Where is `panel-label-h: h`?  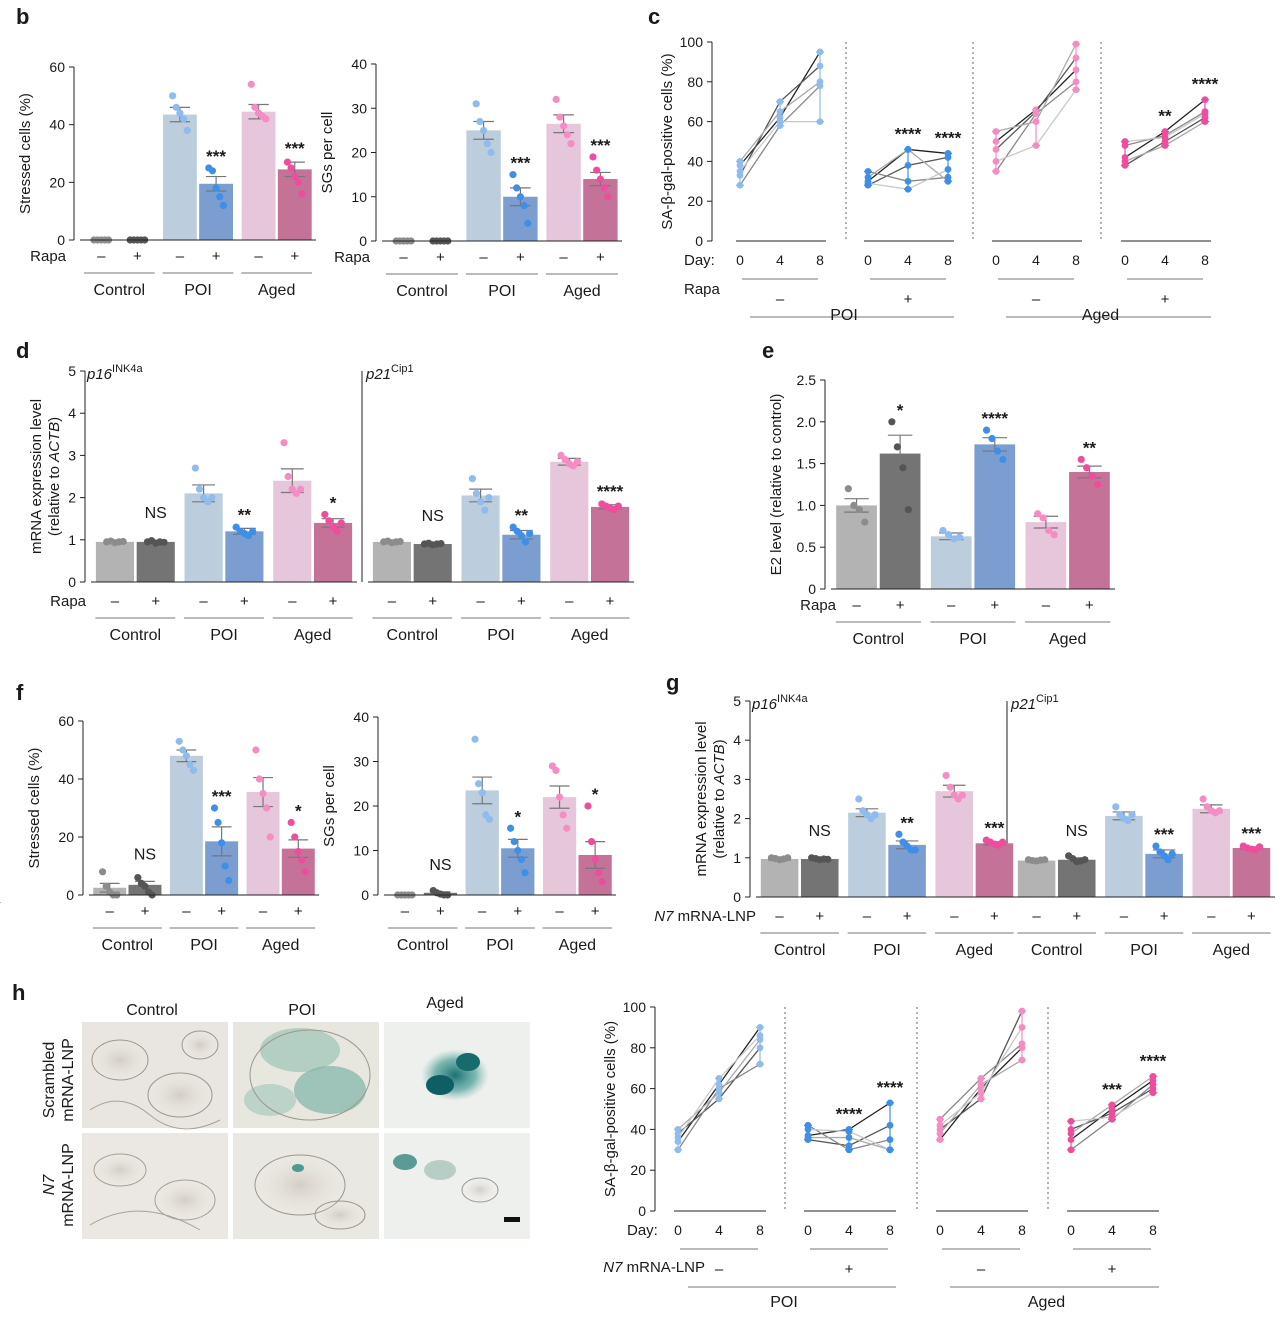 panel-label-h: h is located at coordinates (18, 992).